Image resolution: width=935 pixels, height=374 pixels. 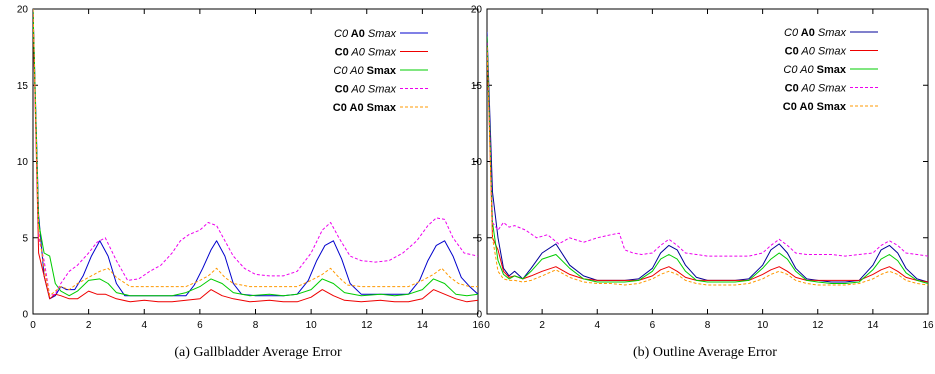 What do you see at coordinates (705, 352) in the screenshot?
I see `caption-right: (b) Outline Average Error` at bounding box center [705, 352].